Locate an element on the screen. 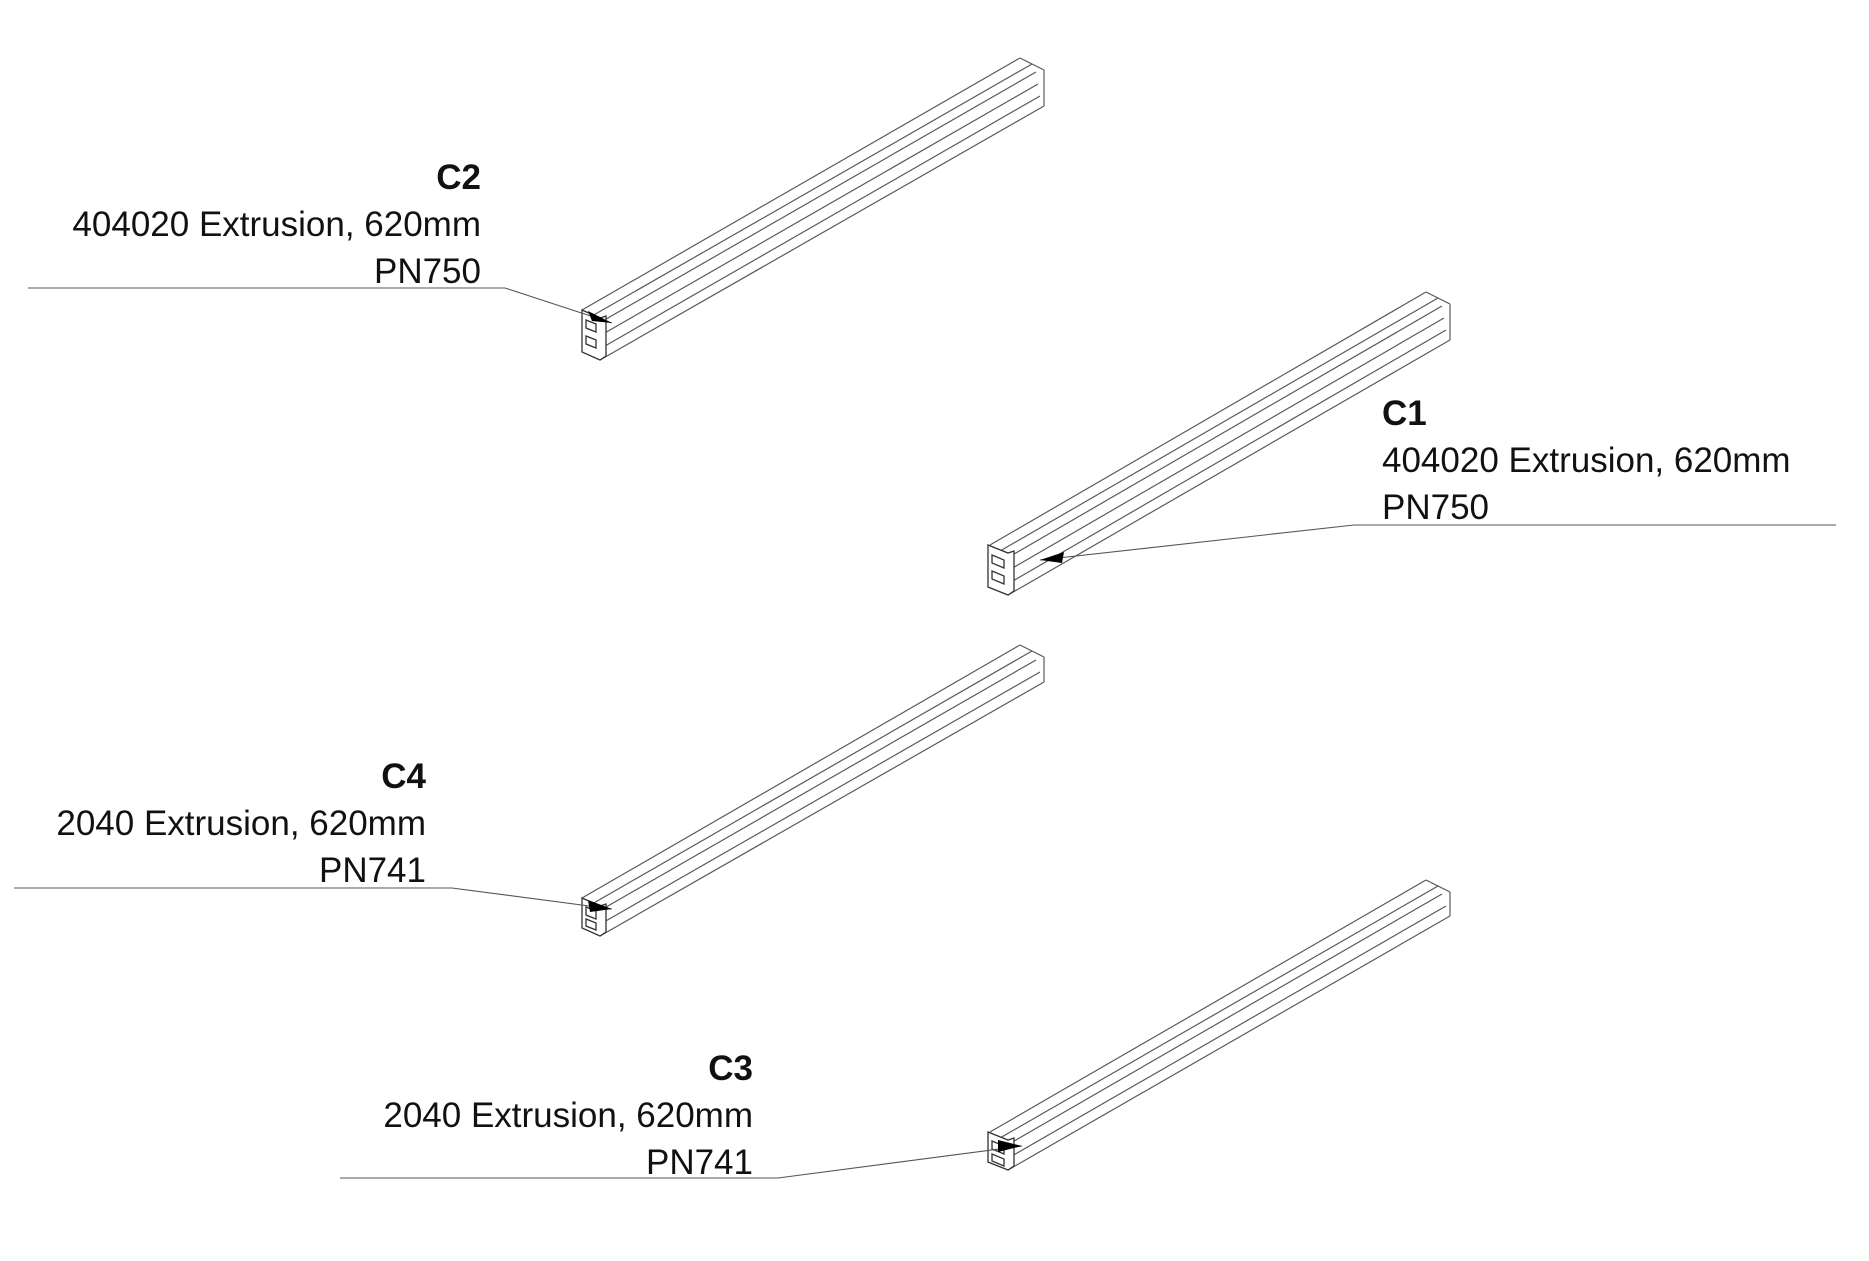 The image size is (1869, 1261). leader-c1 is located at coordinates (1437, 543).